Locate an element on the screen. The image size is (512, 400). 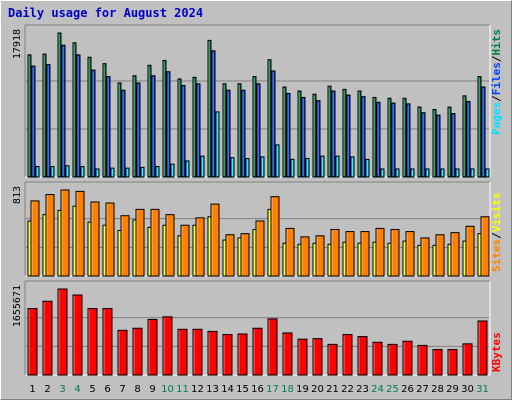
x-tick-day-7: 7 is located at coordinates (122, 389).